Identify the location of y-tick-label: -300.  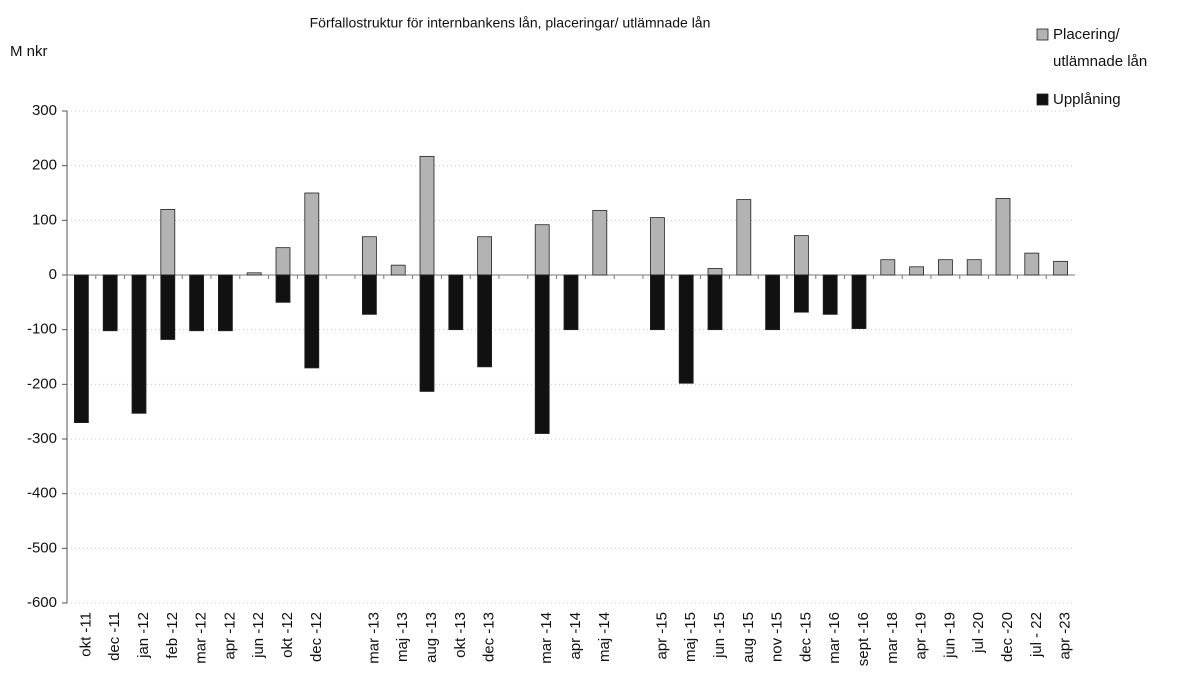
(42, 438).